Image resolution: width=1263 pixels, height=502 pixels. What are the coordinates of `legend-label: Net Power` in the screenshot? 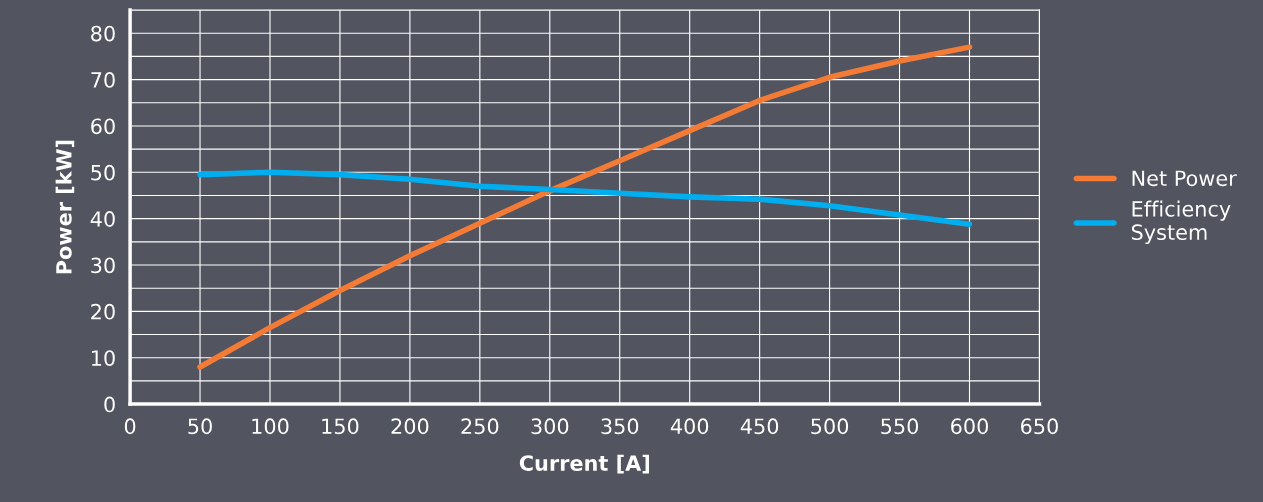 It's located at (1184, 178).